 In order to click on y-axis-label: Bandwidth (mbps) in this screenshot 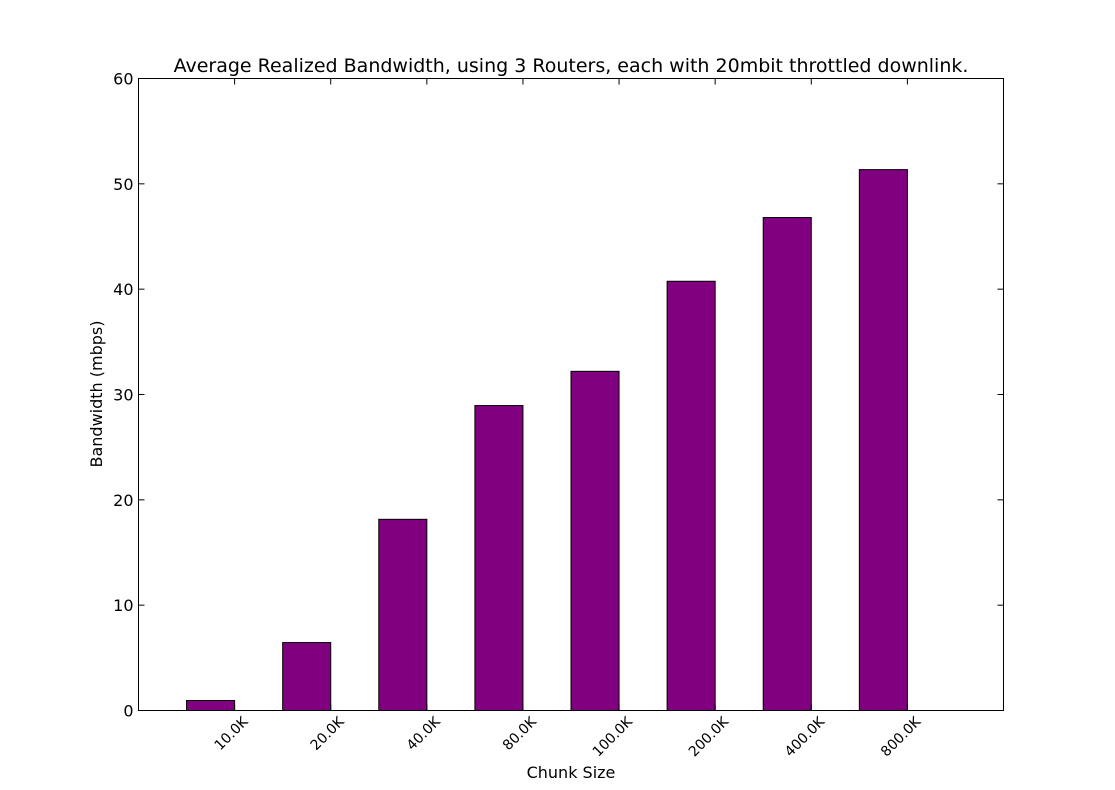, I will do `click(96, 394)`.